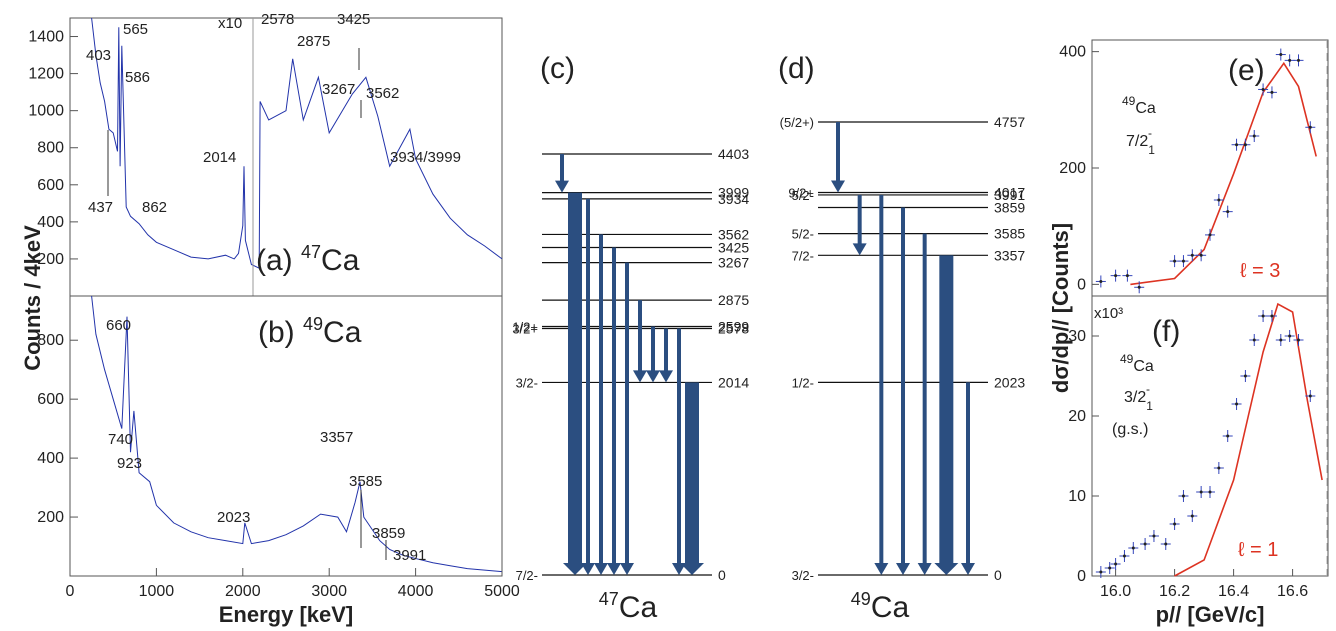  What do you see at coordinates (137, 77) in the screenshot?
I see `panel-a-peak-label: 586` at bounding box center [137, 77].